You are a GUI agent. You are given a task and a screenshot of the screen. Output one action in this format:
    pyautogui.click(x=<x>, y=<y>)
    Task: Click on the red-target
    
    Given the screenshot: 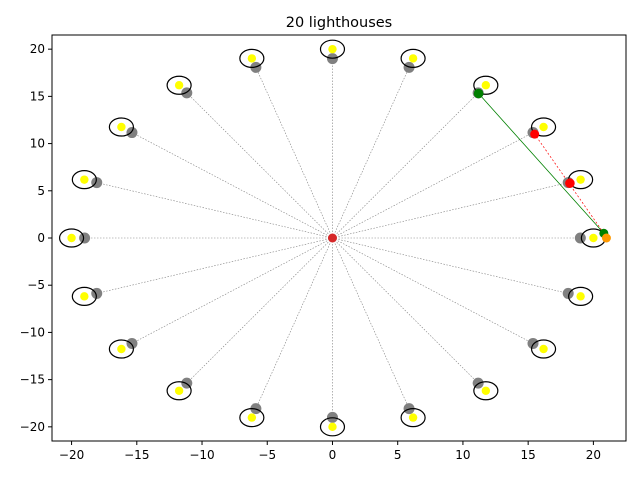 What is the action you would take?
    pyautogui.click(x=535, y=134)
    